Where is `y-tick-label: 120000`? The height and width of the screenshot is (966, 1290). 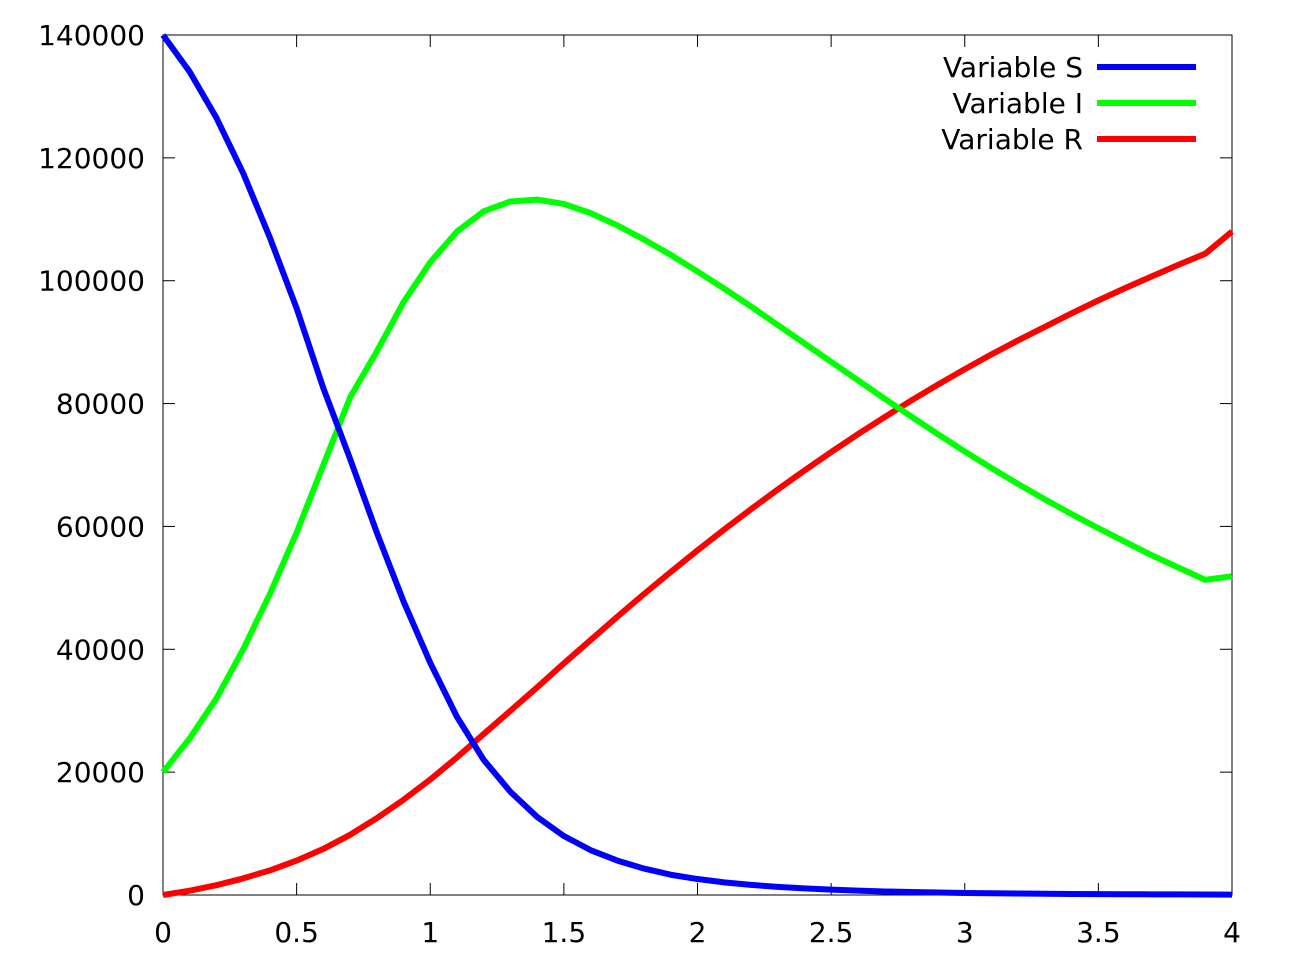 y-tick-label: 120000 is located at coordinates (91, 158).